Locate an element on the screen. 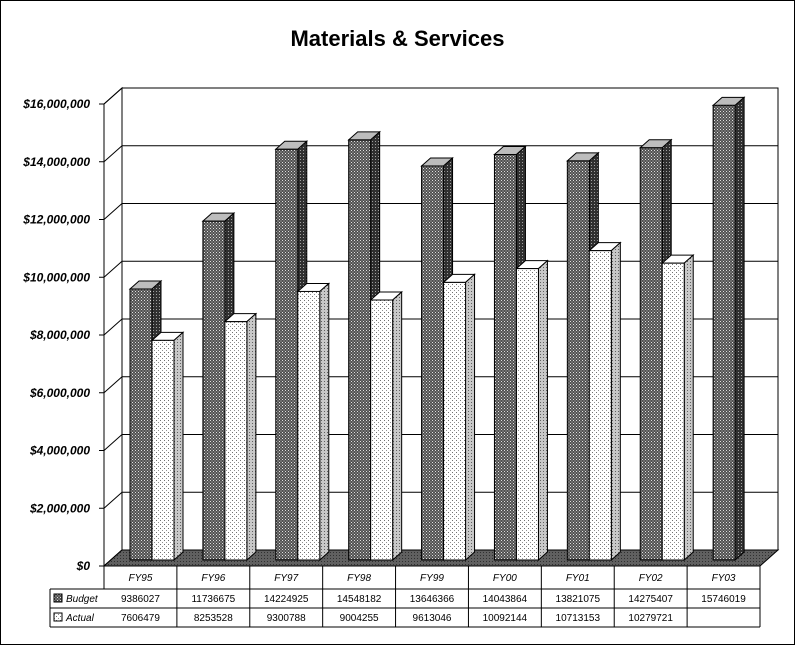  data-label: 9300788 is located at coordinates (286, 618).